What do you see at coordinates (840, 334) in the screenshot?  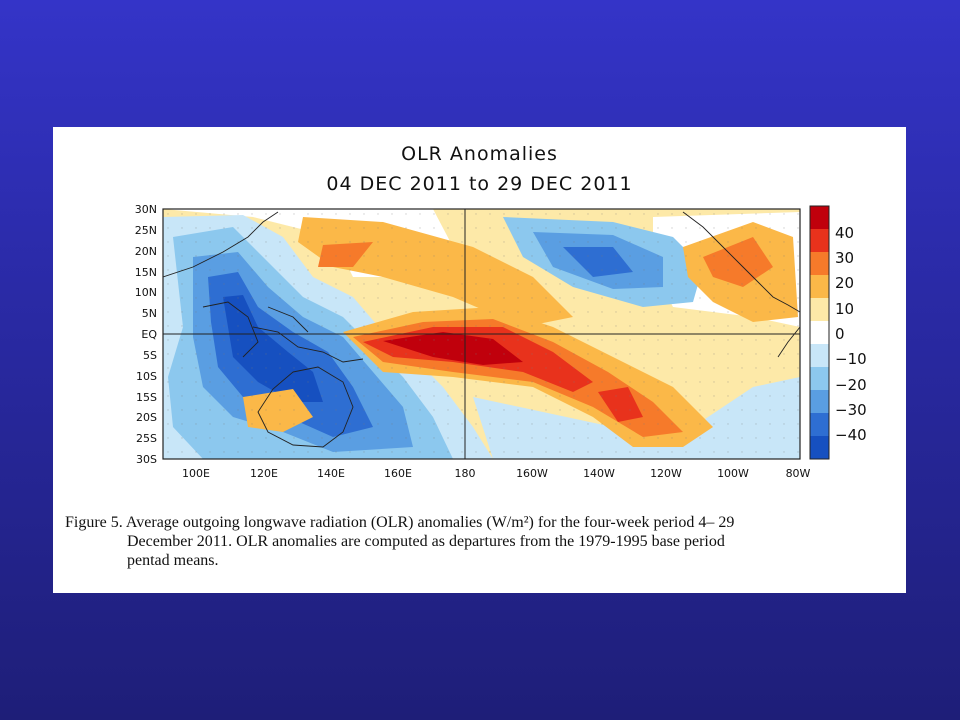 I see `colorbar-label: 0` at bounding box center [840, 334].